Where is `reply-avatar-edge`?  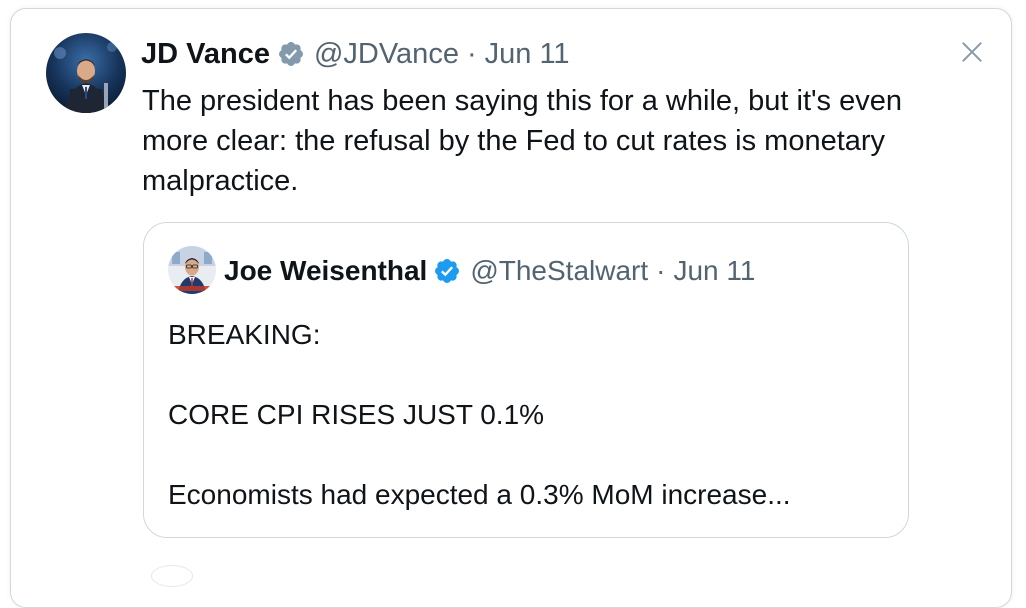
reply-avatar-edge is located at coordinates (172, 576).